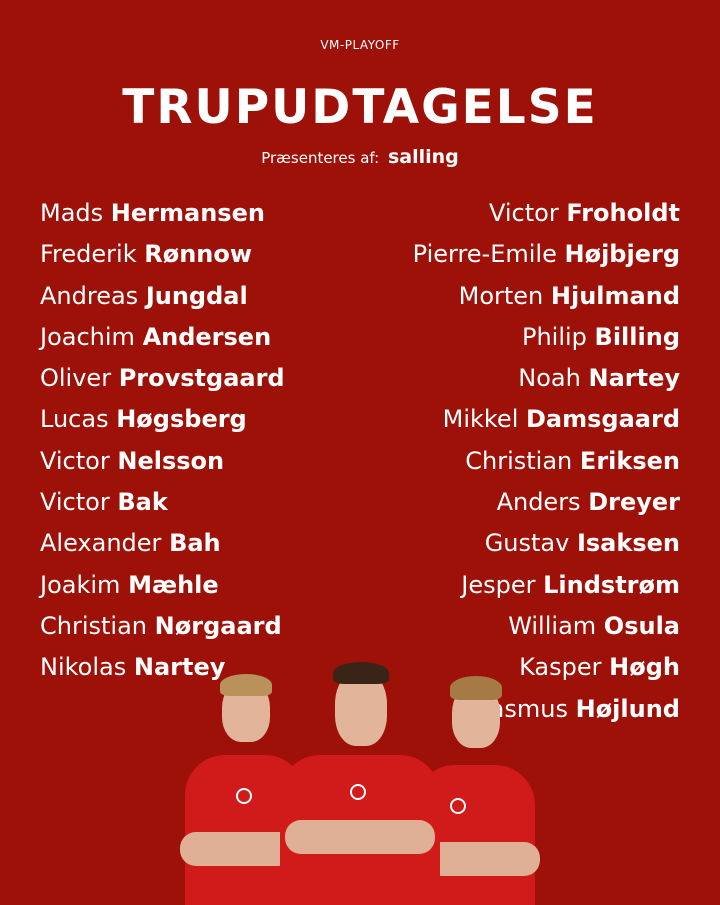 The width and height of the screenshot is (720, 905). I want to click on player-name: William Osula, so click(546, 626).